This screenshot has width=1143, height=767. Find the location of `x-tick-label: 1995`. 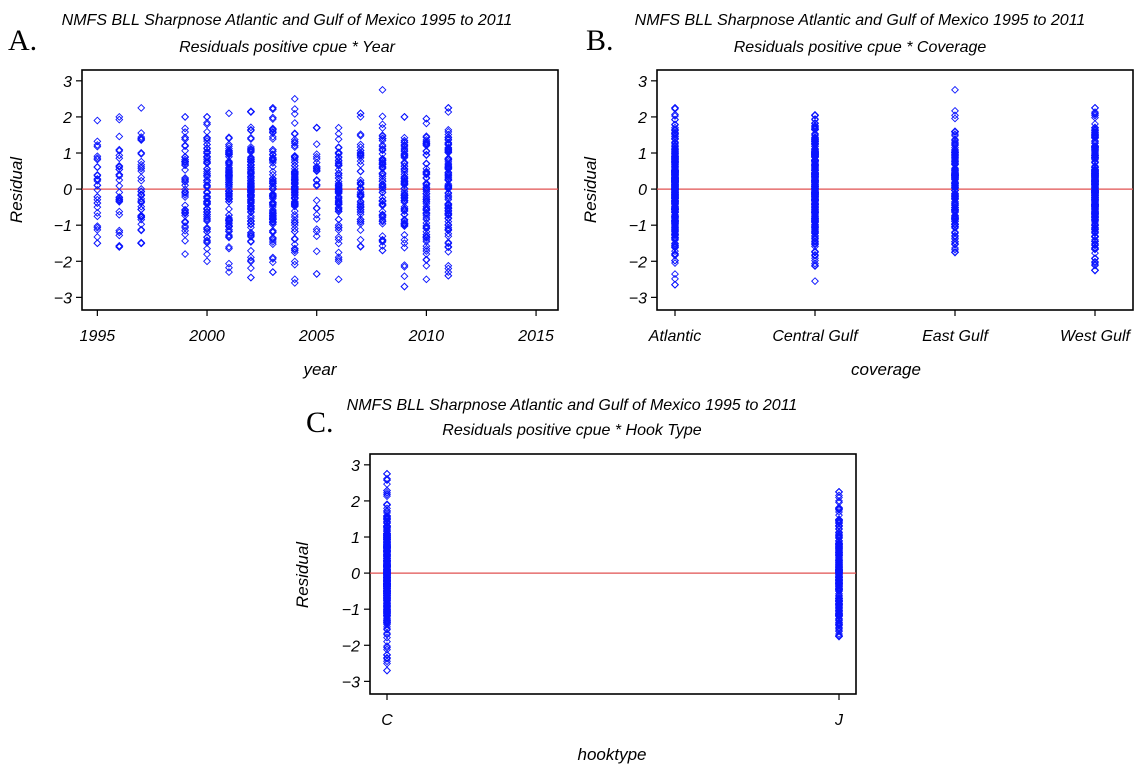

x-tick-label: 1995 is located at coordinates (98, 336).